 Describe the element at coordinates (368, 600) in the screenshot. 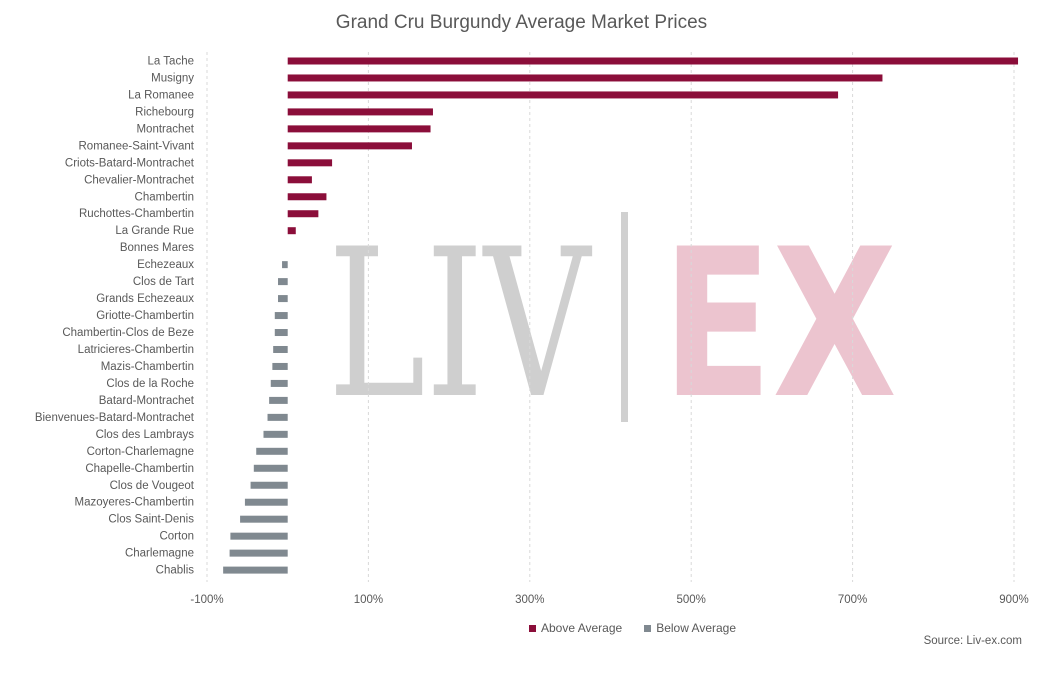

I see `x-tick-label: 100%` at that location.